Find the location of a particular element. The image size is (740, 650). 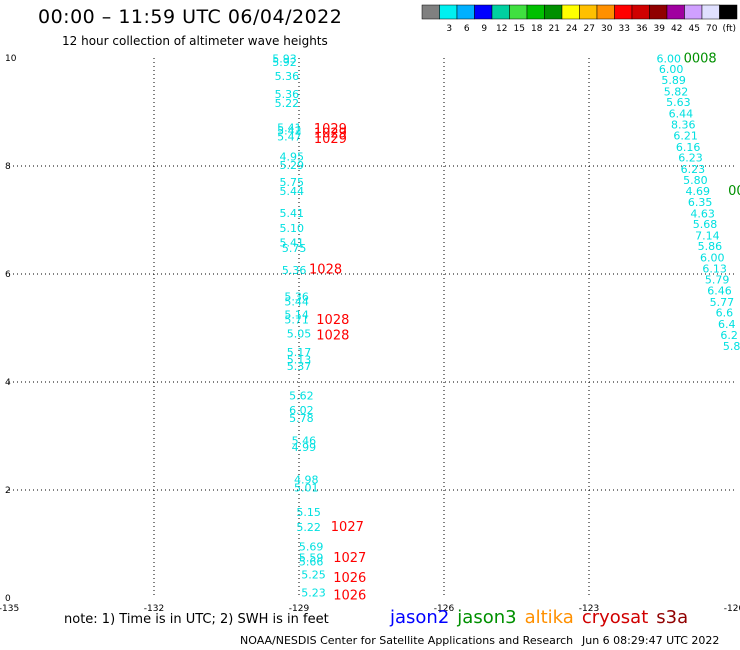

x-tick-label: -120 is located at coordinates (732, 609).